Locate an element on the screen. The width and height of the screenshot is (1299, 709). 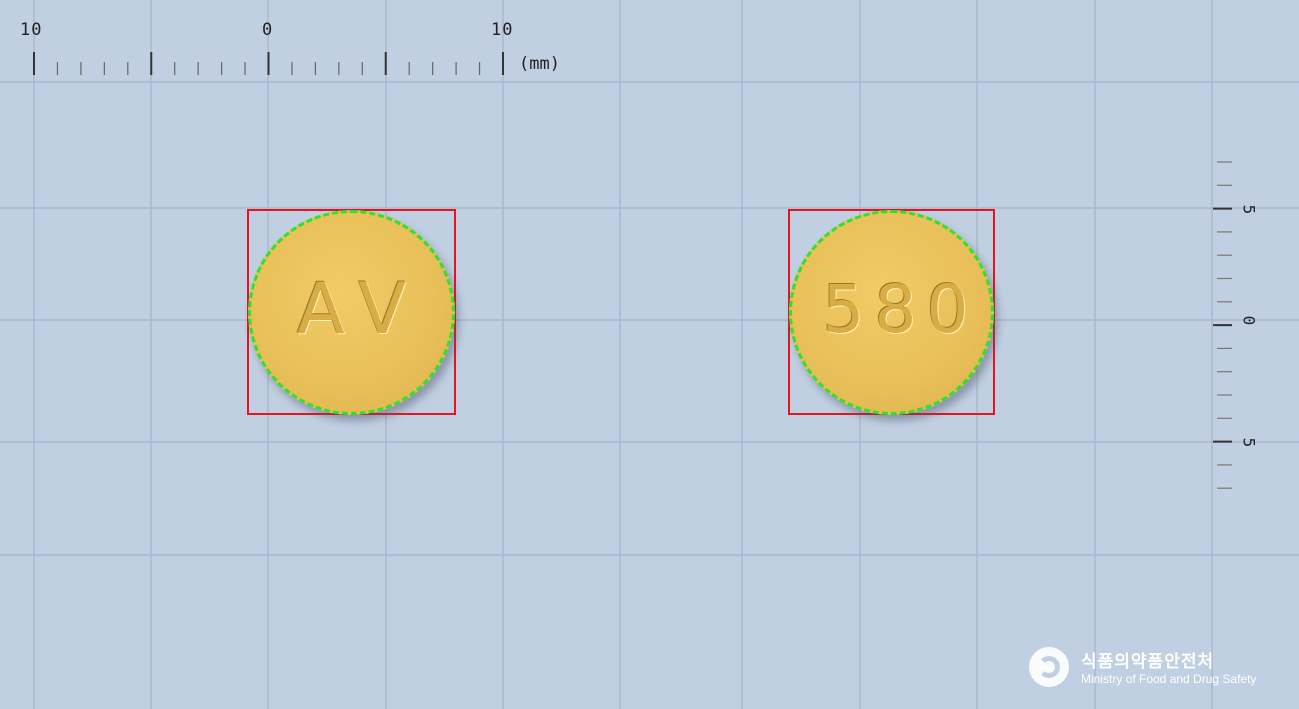
tablet-back: 580 is located at coordinates (891, 312).